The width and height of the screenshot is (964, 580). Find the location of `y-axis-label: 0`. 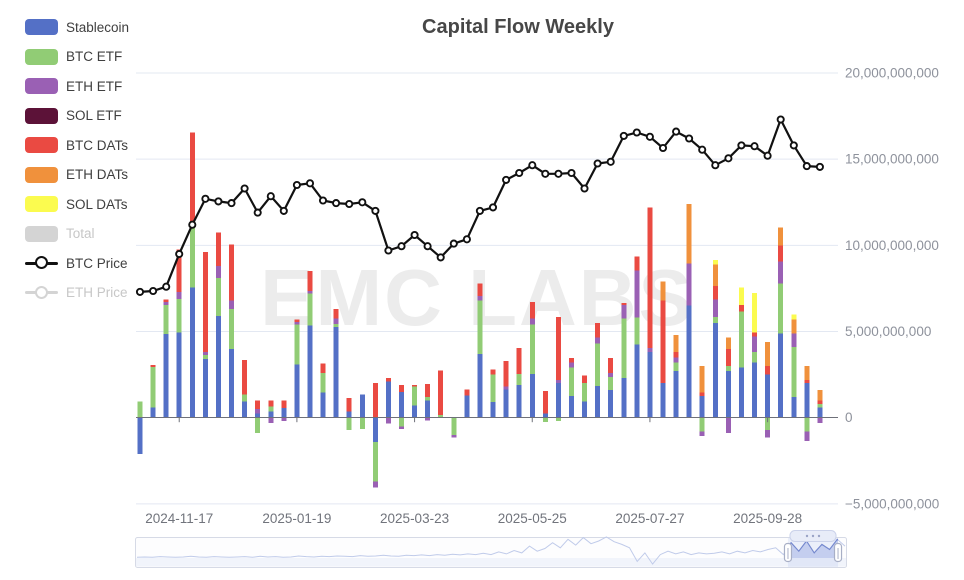

y-axis-label: 0 is located at coordinates (849, 417).